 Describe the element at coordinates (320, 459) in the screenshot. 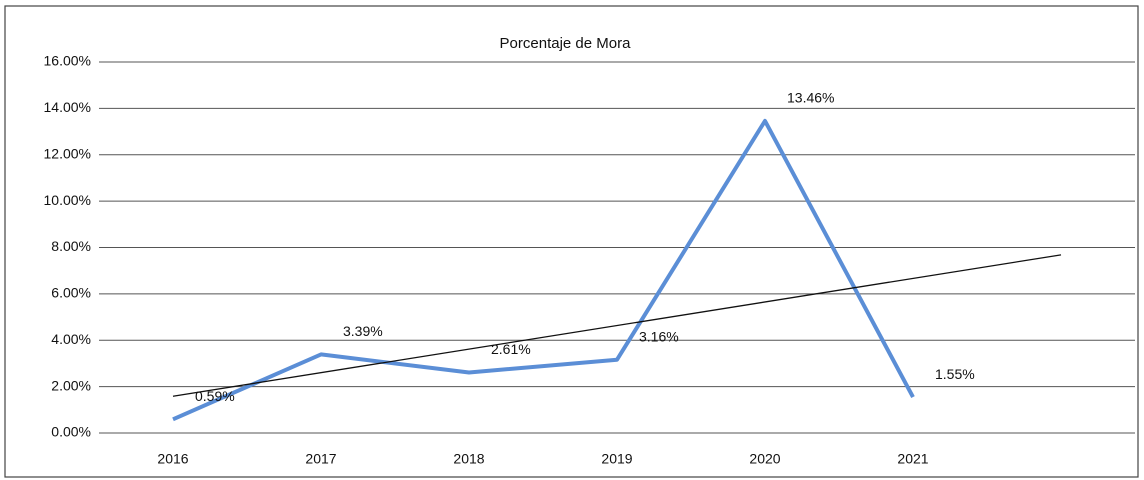

I see `x-tick-label: 2017` at that location.